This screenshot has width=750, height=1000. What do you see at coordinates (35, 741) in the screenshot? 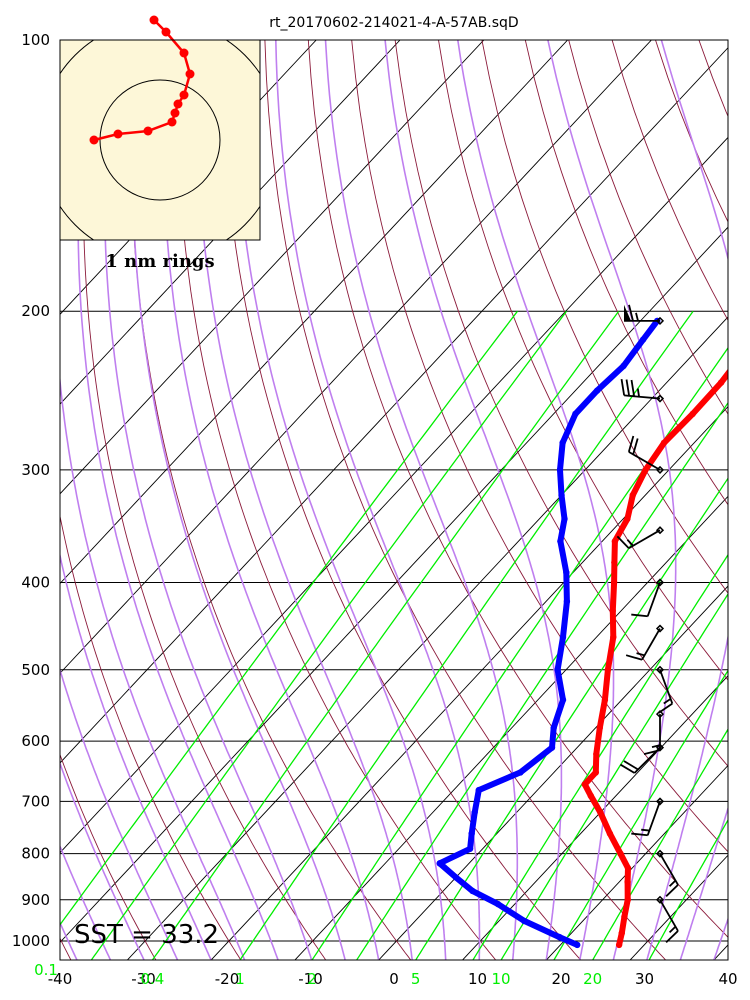
I see `pressure-tick-label: 600` at bounding box center [35, 741].